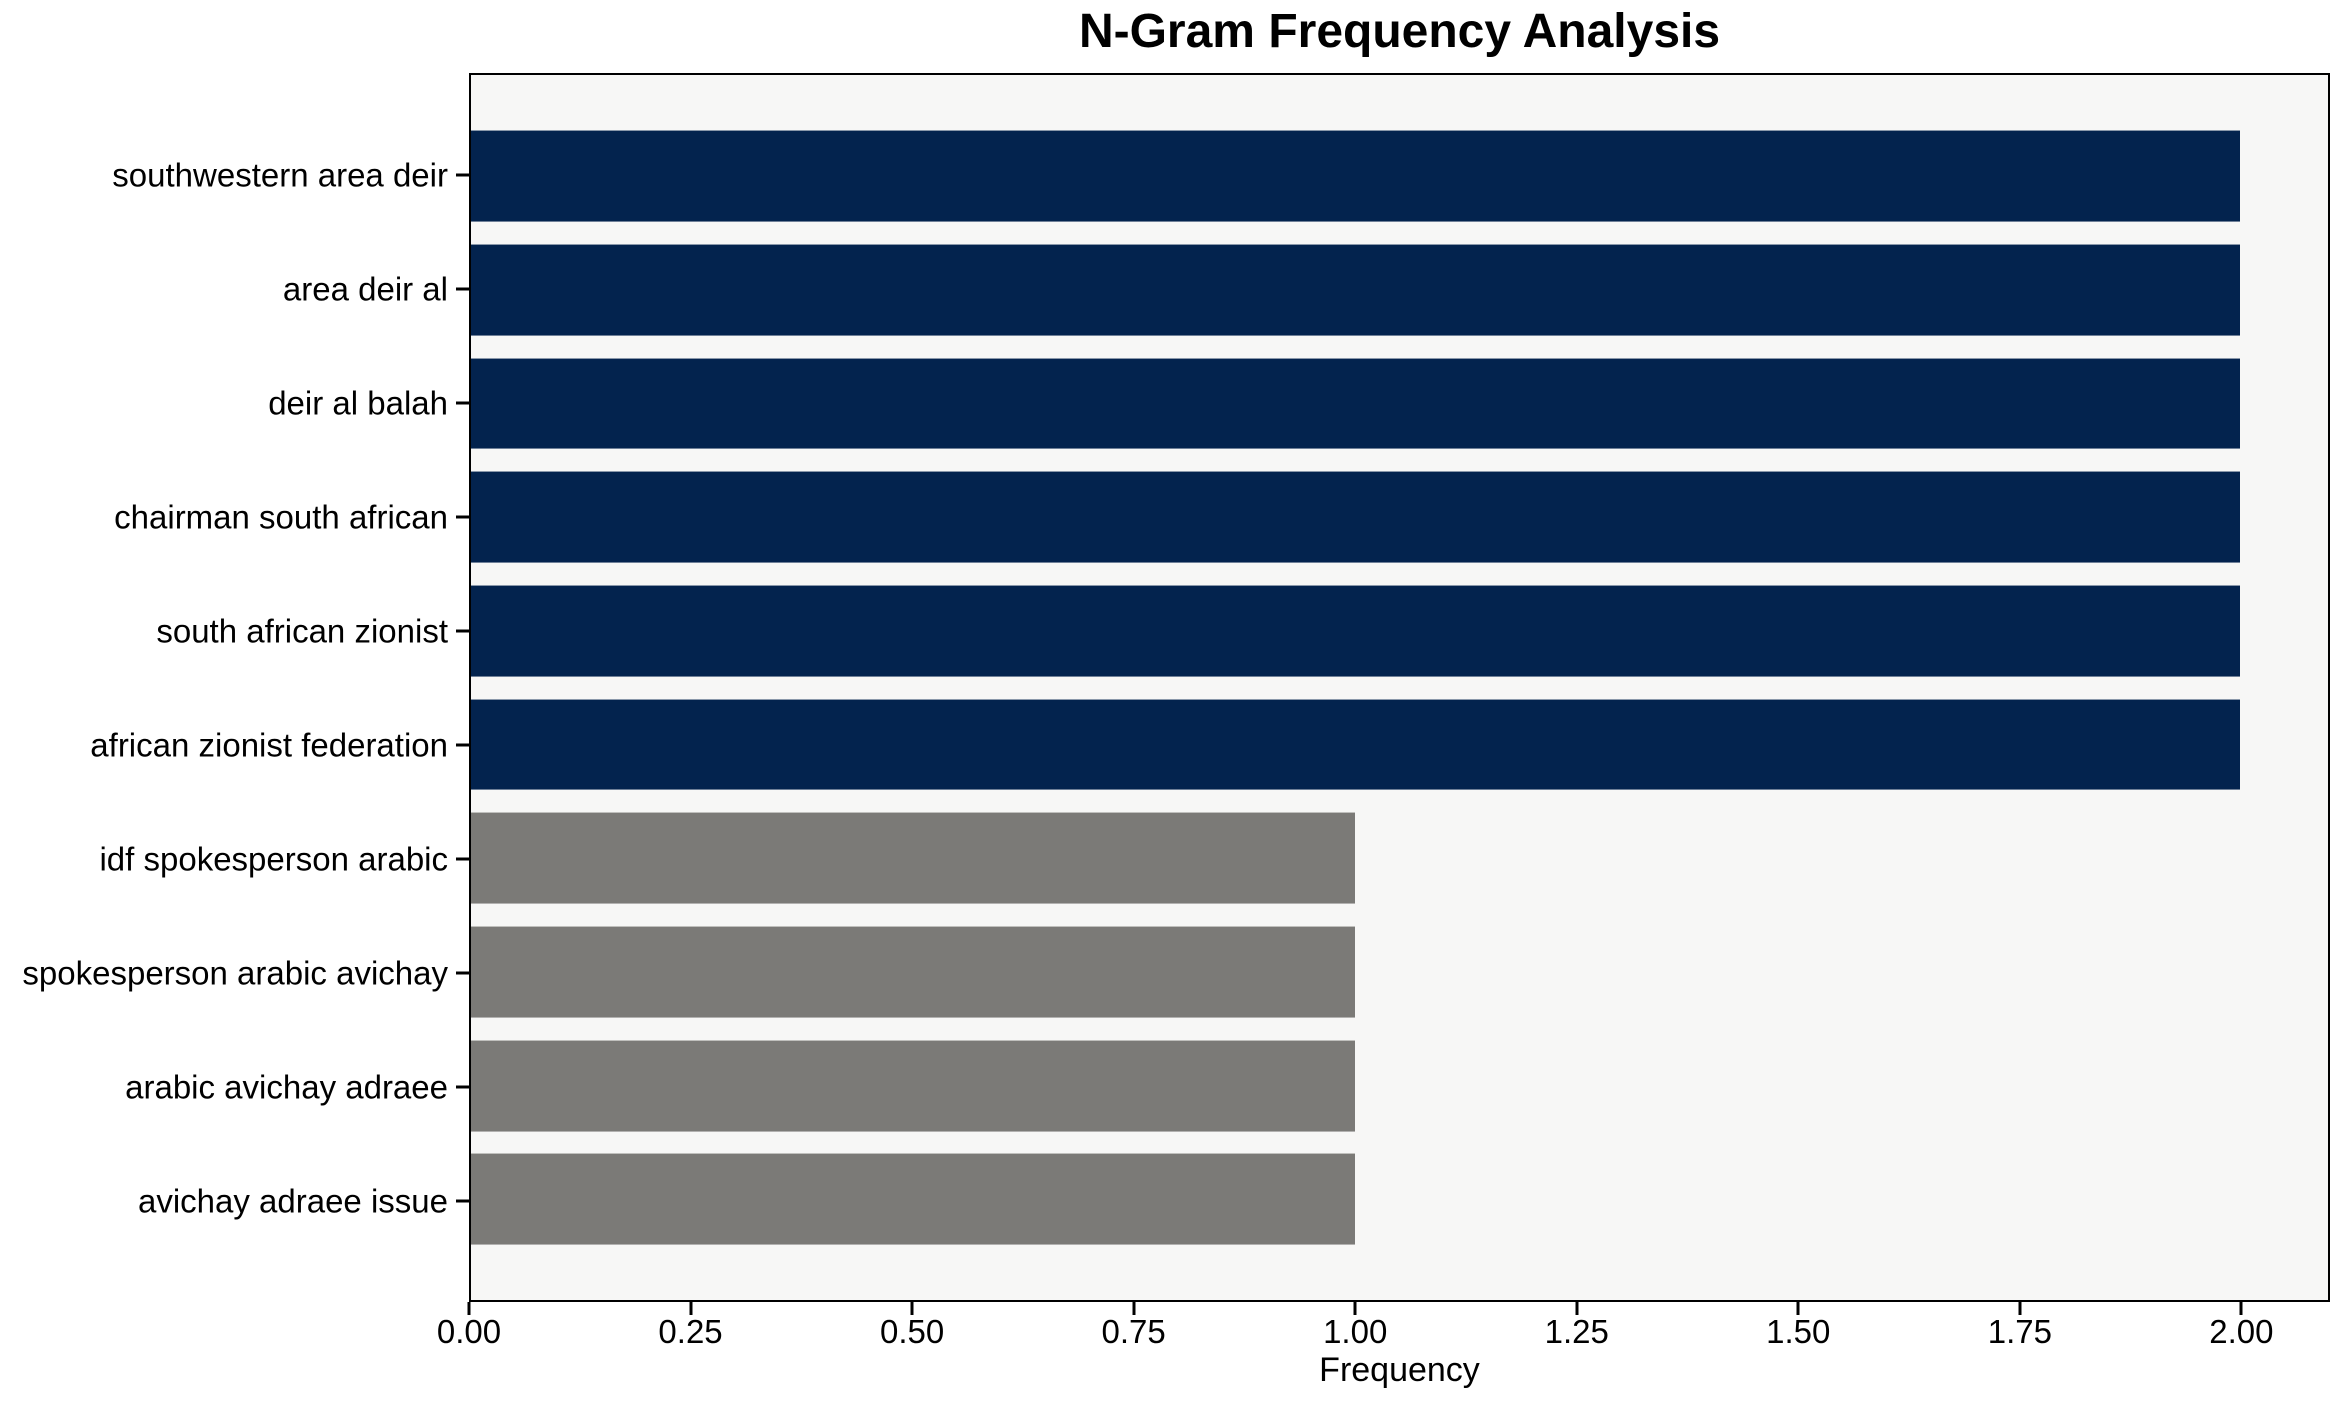  What do you see at coordinates (1355, 1331) in the screenshot?
I see `x-tick-label: 1.00` at bounding box center [1355, 1331].